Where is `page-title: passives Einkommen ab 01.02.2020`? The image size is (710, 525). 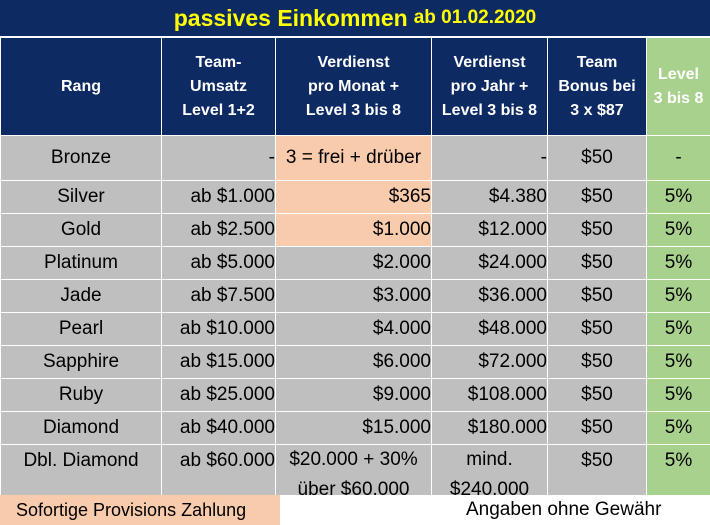
page-title: passives Einkommen ab 01.02.2020 is located at coordinates (355, 18).